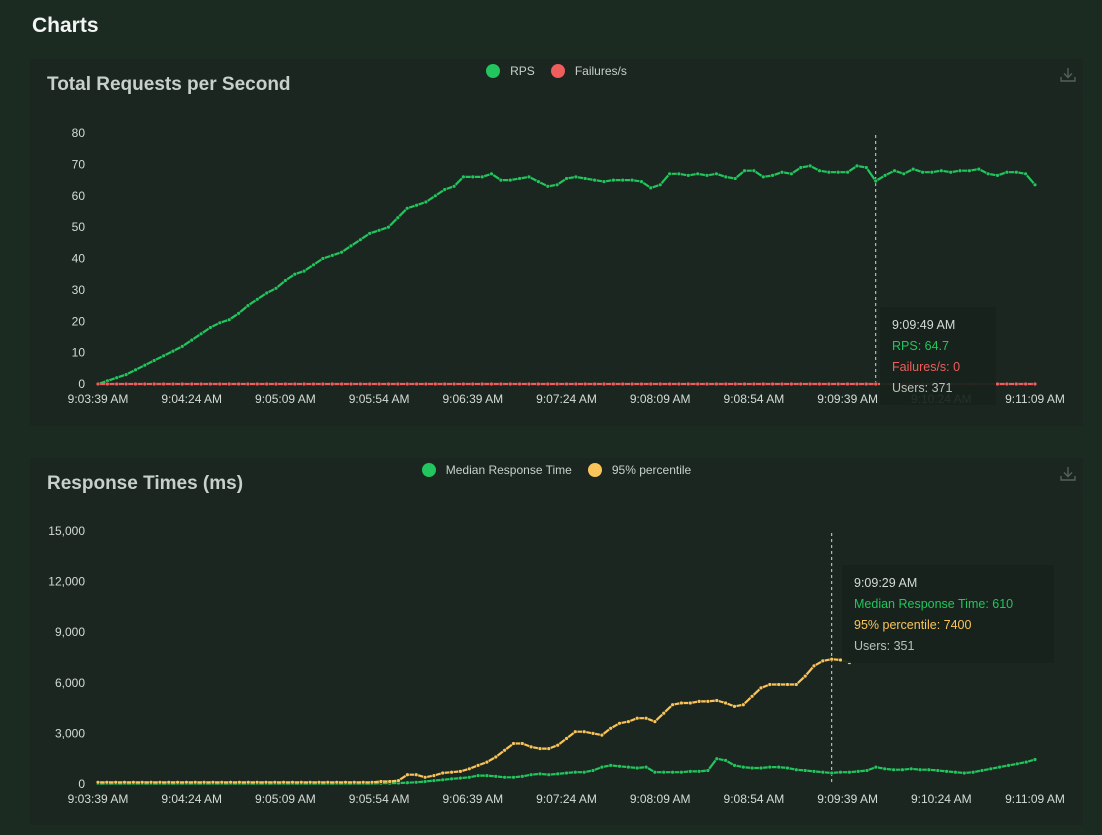  Describe the element at coordinates (98, 399) in the screenshot. I see `x-tick-label: 9:03:39 AM` at that location.